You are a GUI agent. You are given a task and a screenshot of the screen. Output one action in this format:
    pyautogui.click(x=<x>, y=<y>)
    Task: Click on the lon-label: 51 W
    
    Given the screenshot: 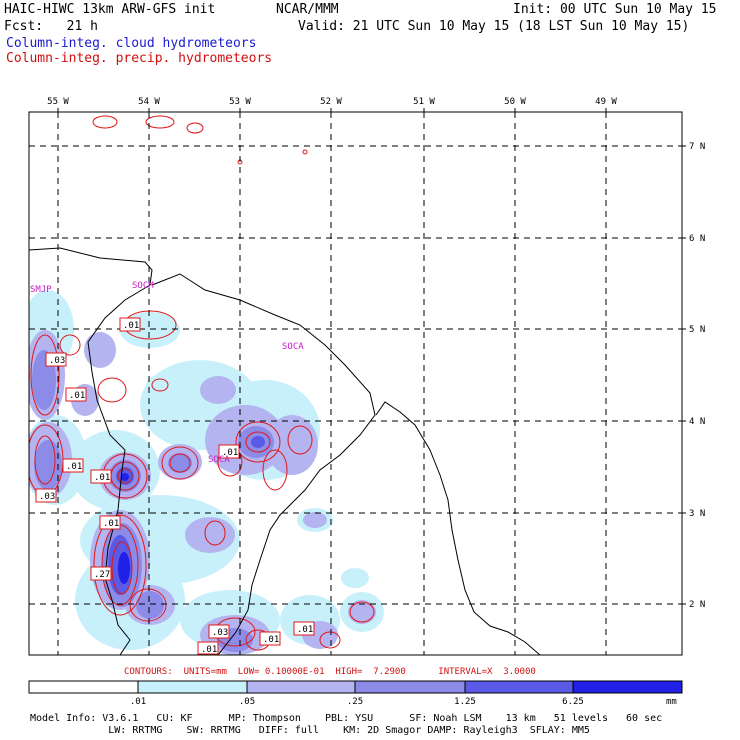 What is the action you would take?
    pyautogui.click(x=424, y=102)
    